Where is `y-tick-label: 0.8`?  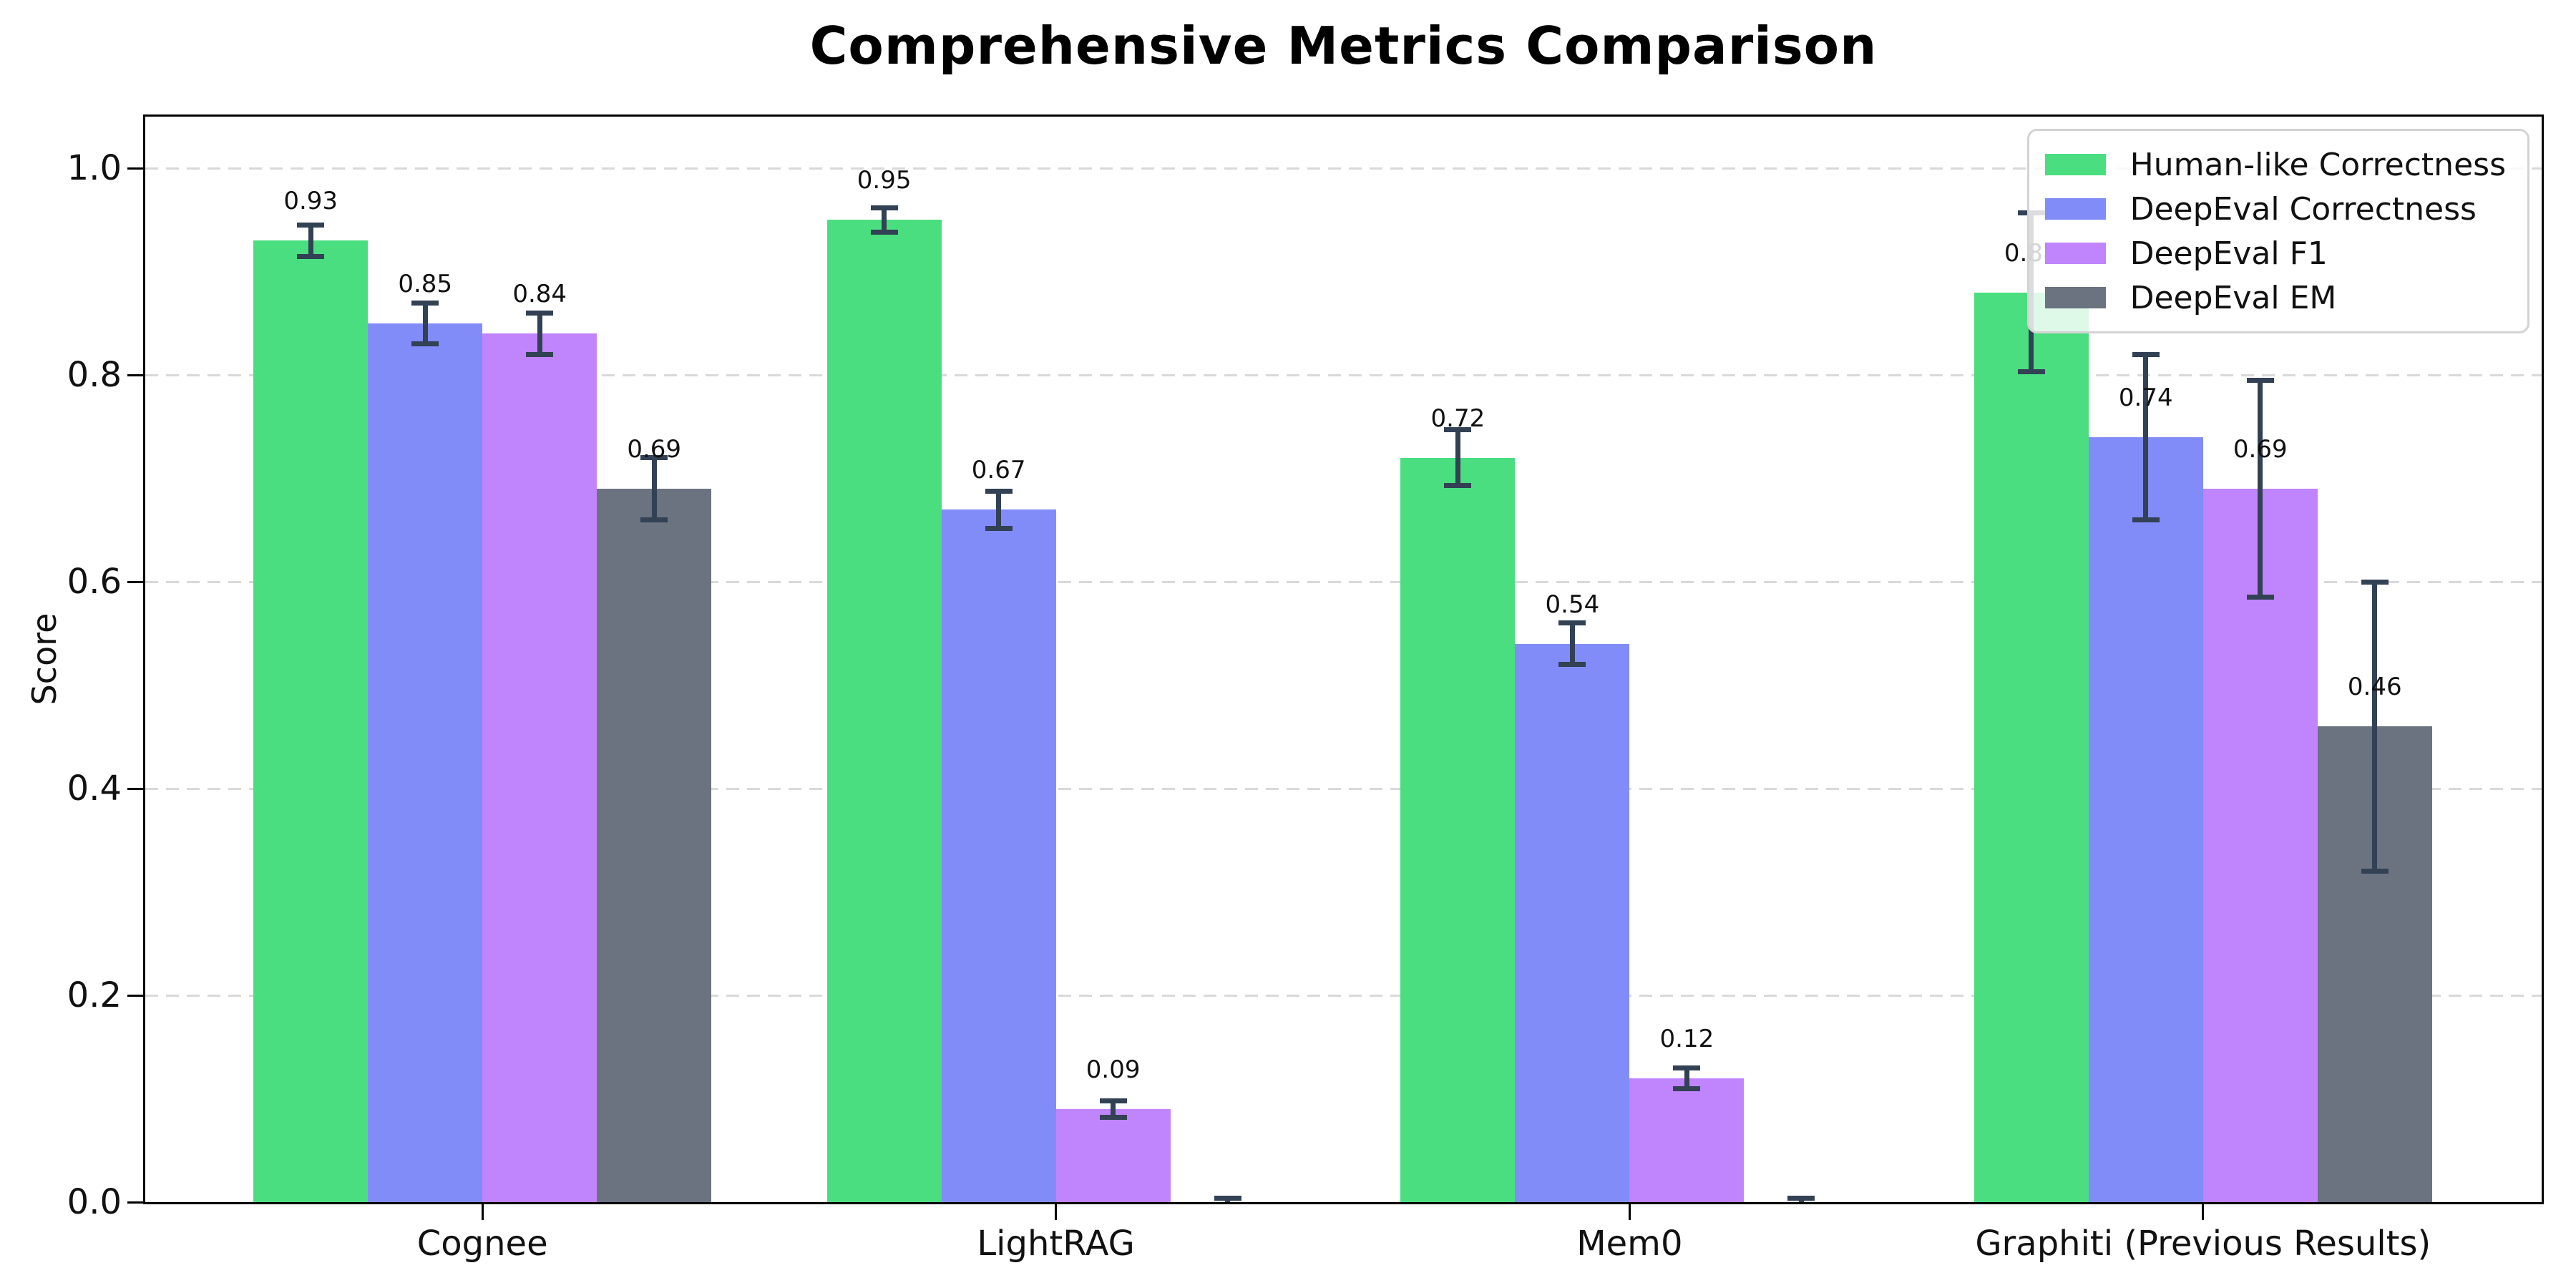 y-tick-label: 0.8 is located at coordinates (94, 375).